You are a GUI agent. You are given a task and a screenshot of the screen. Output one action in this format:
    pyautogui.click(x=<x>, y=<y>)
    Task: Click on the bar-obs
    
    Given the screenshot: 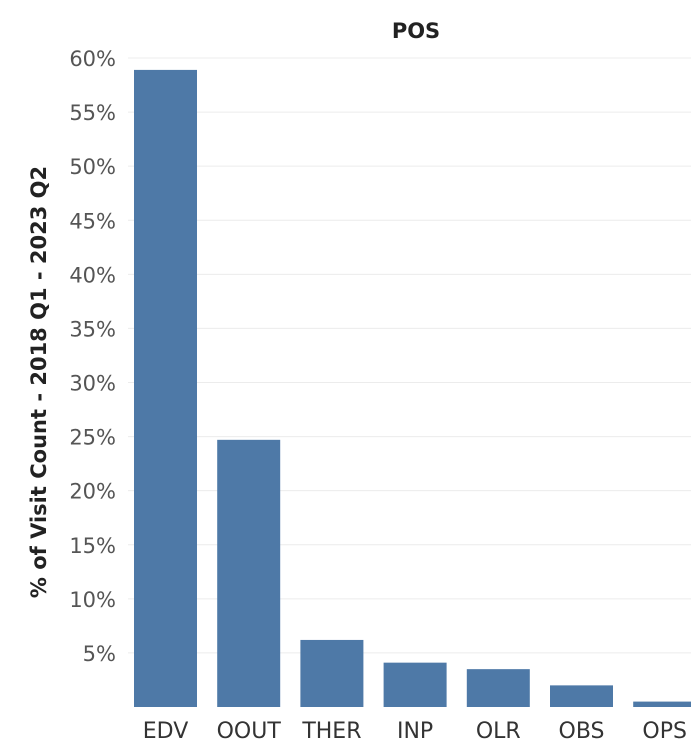 What is the action you would take?
    pyautogui.click(x=581, y=696)
    